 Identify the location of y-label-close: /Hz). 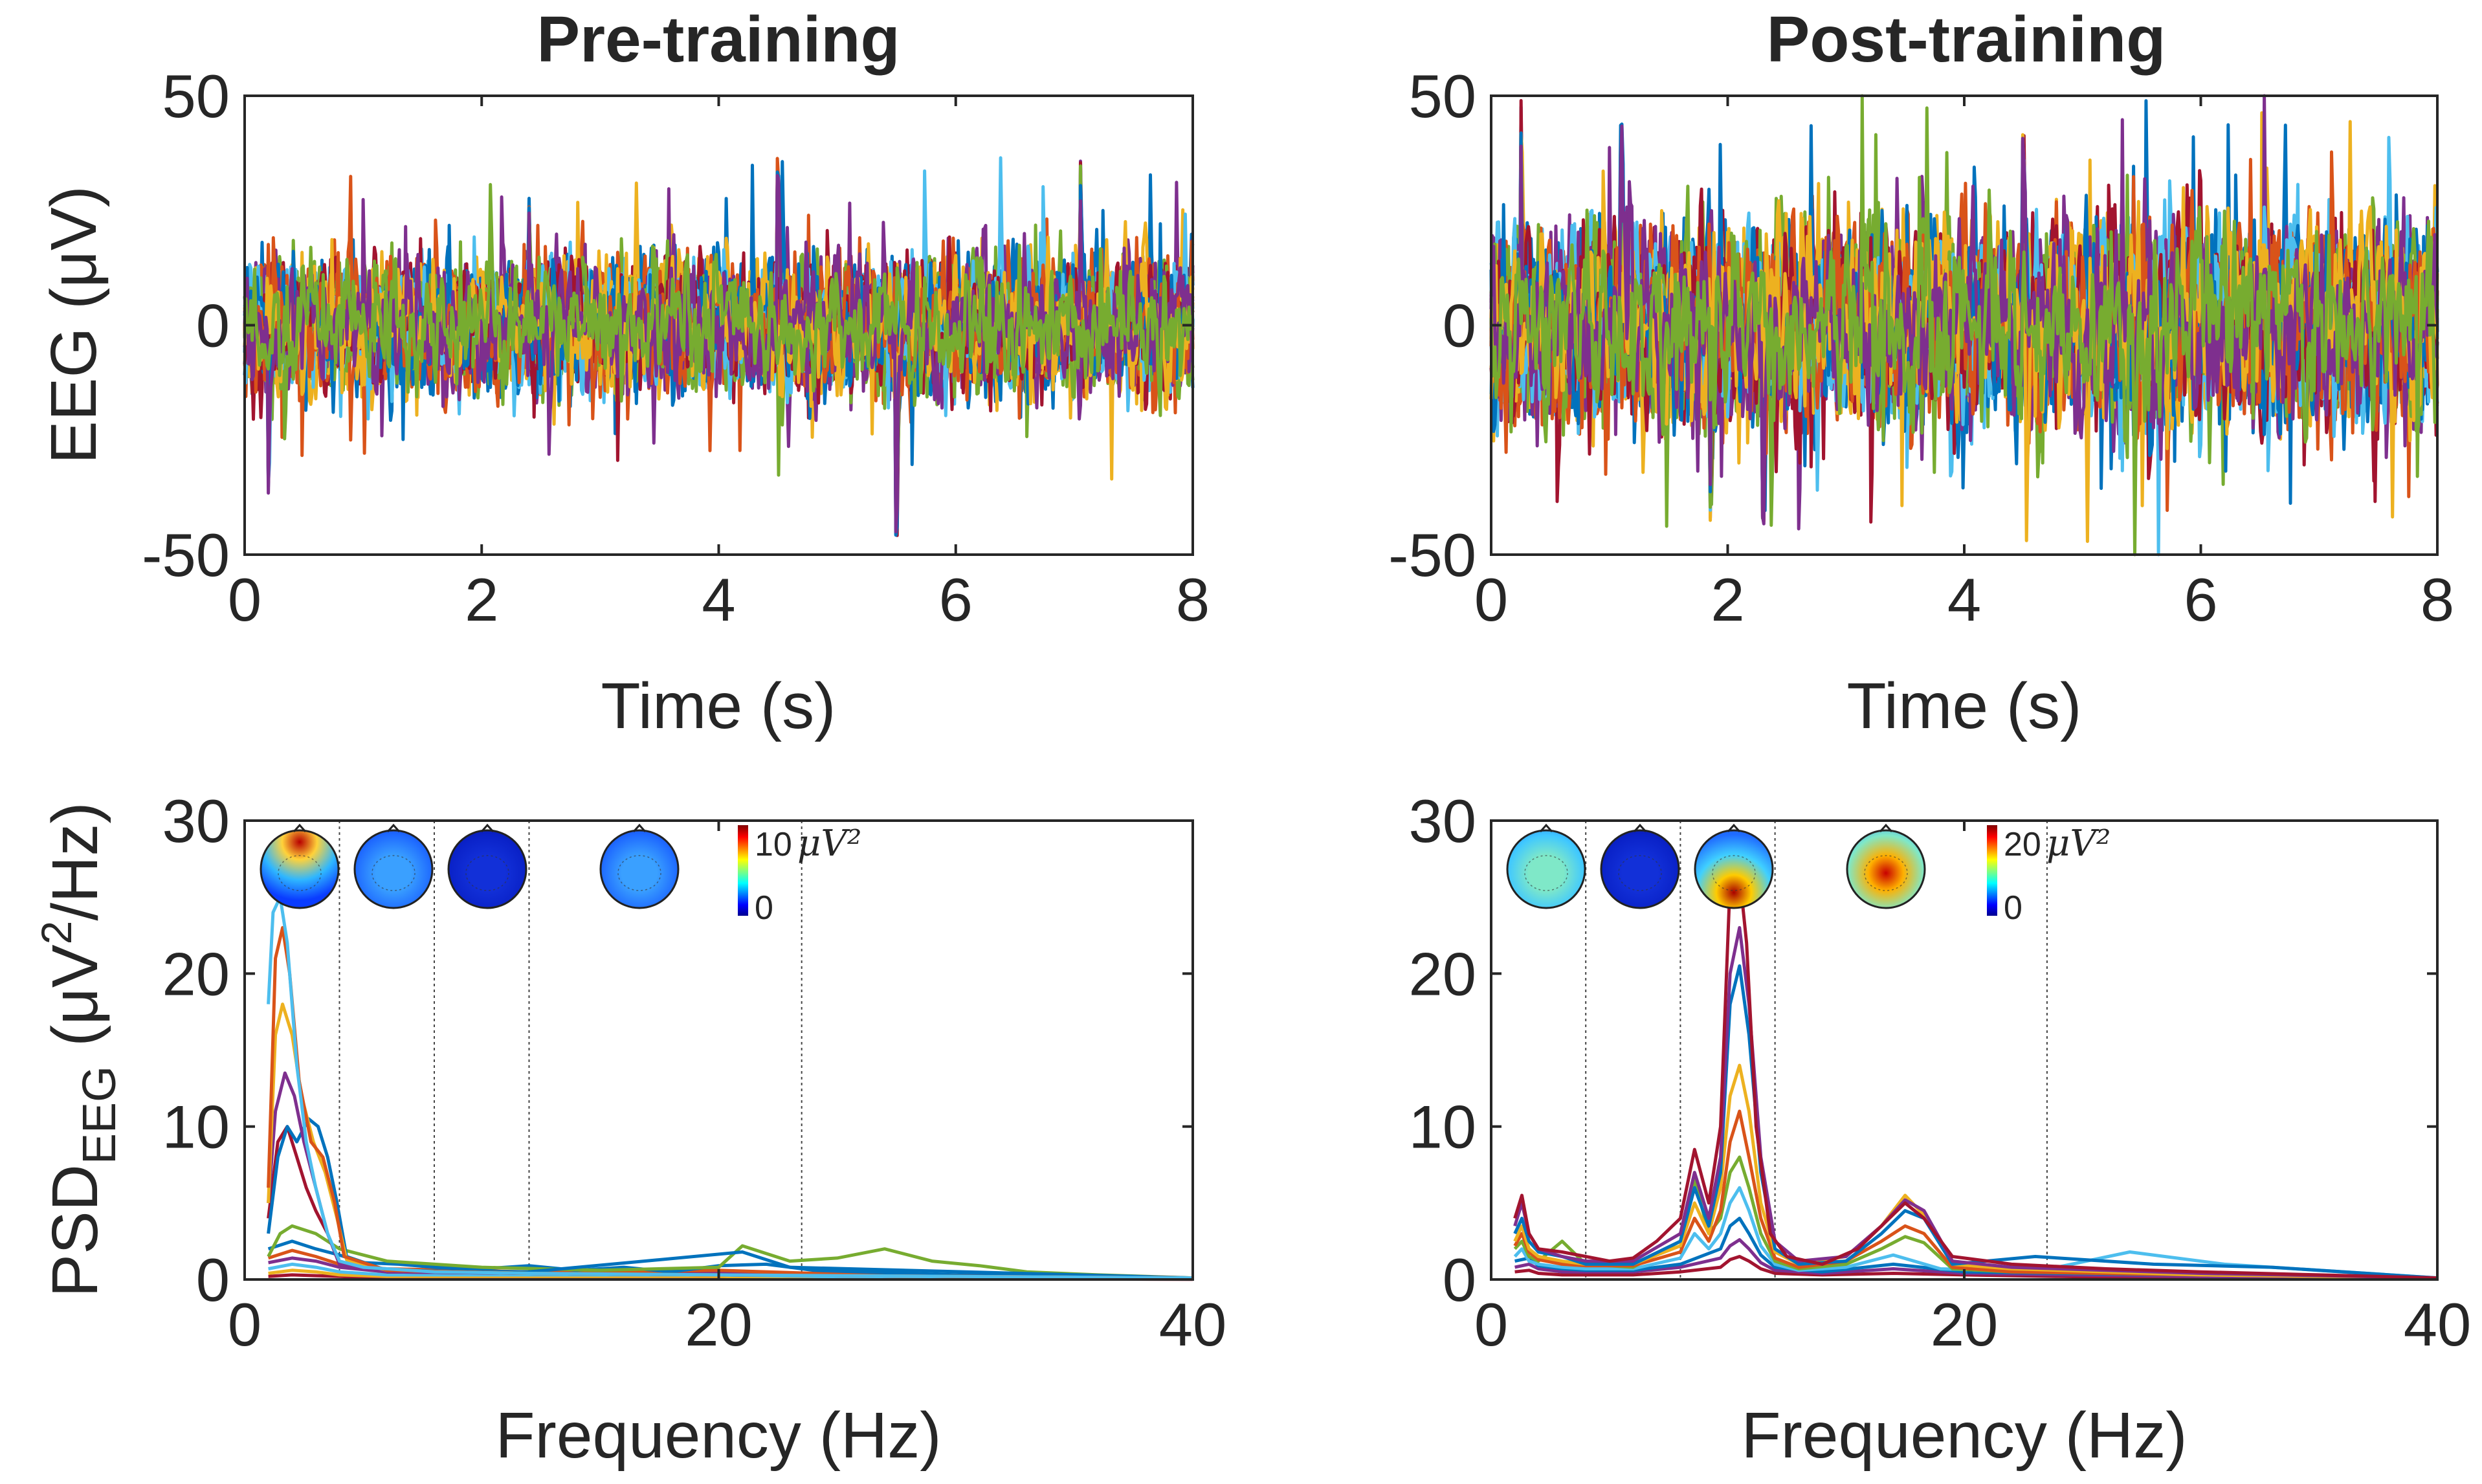
(75, 861).